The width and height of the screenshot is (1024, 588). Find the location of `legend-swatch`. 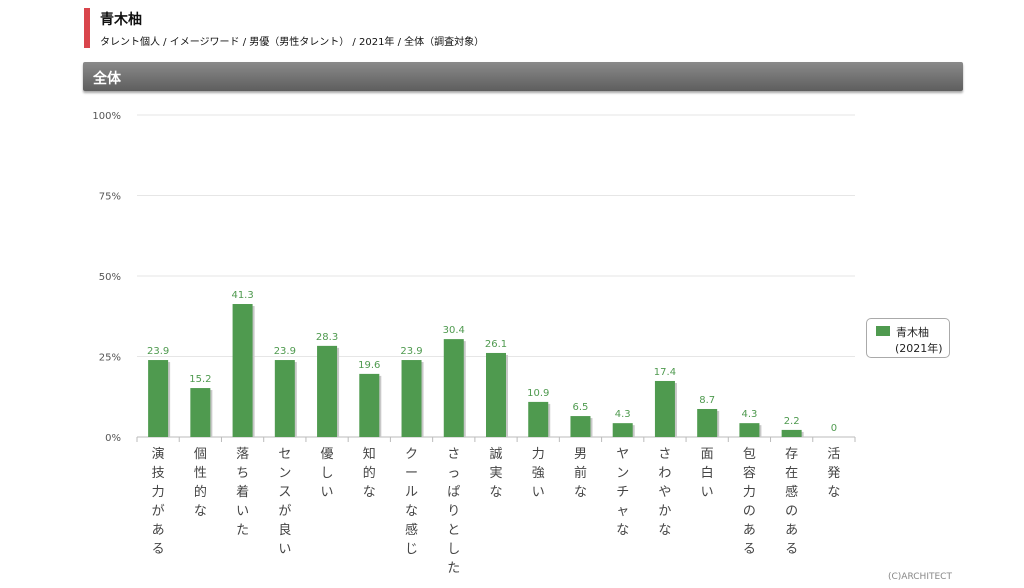

legend-swatch is located at coordinates (883, 331).